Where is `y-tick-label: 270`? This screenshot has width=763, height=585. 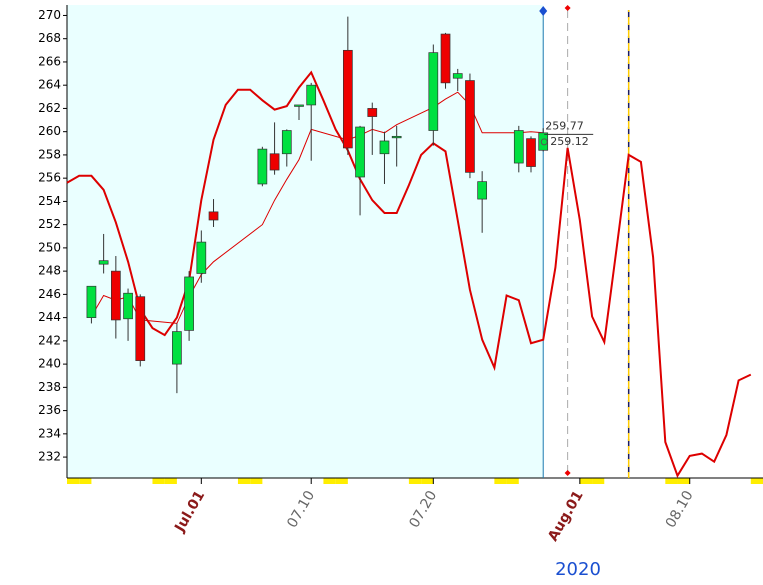
y-tick-label: 270 is located at coordinates (49, 15).